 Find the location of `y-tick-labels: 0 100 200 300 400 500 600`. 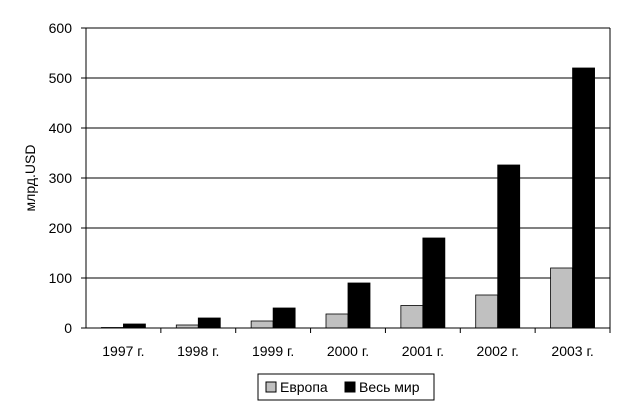

y-tick-labels: 0 100 200 300 400 500 600 is located at coordinates (61, 178).